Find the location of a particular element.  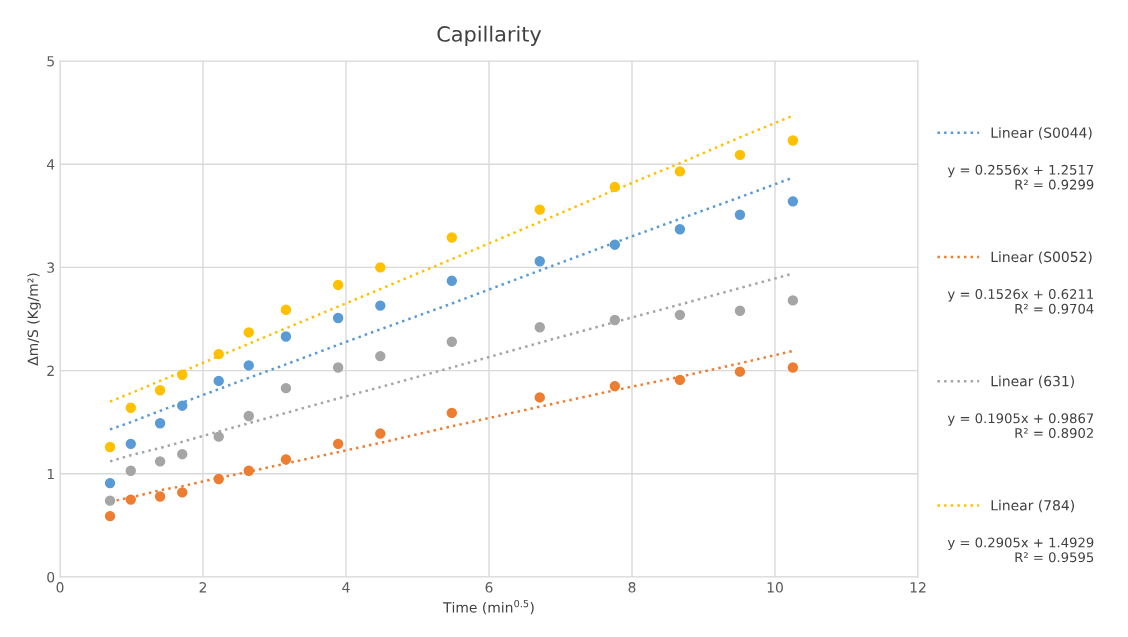

text: y = 0.1905x + 0.9867 R² = 0.8902 is located at coordinates (1020, 426).